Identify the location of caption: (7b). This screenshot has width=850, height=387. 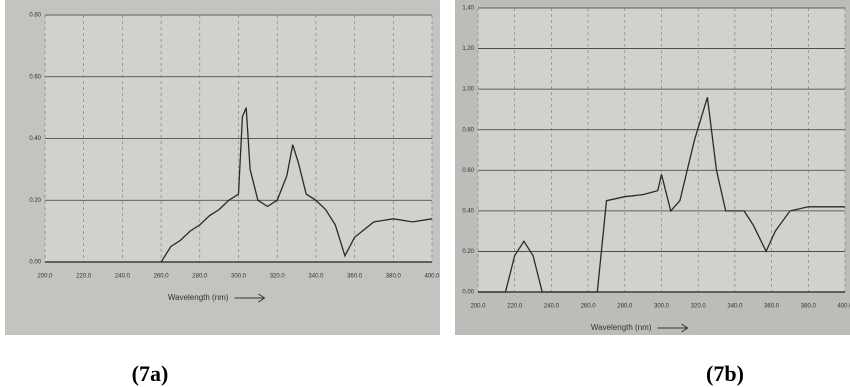
(725, 373).